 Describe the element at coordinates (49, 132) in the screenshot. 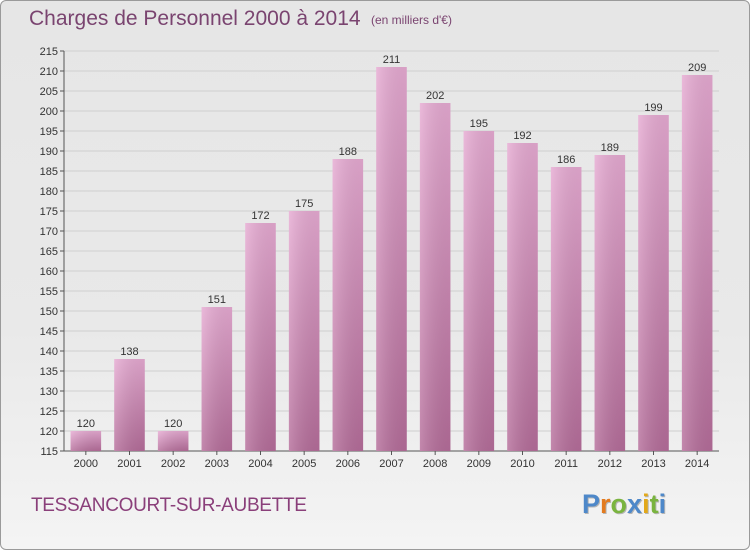

I see `y-tick-label: 195` at that location.